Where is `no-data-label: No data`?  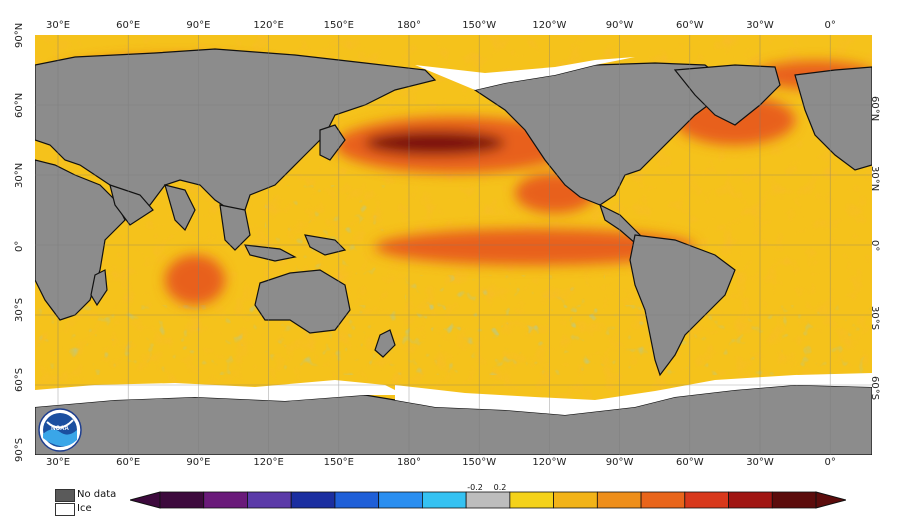
no-data-label: No data is located at coordinates (97, 494).